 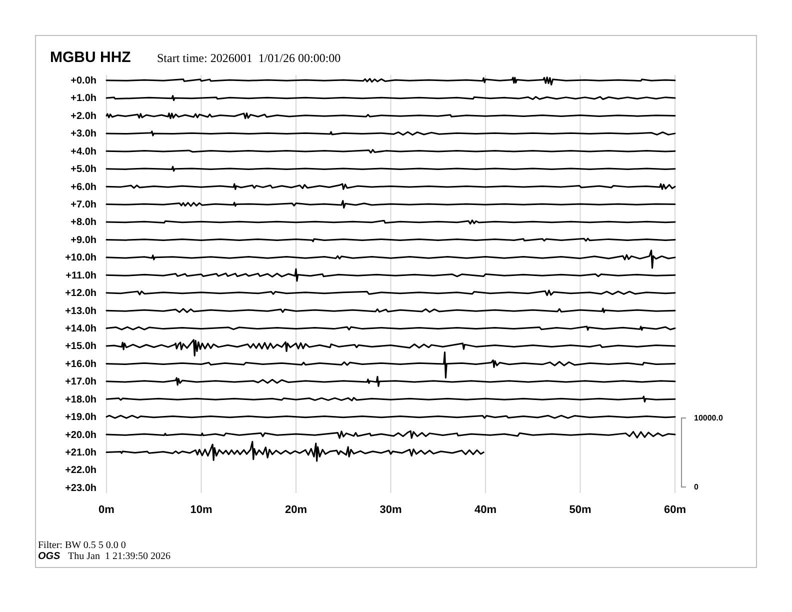 What do you see at coordinates (80, 258) in the screenshot?
I see `y-tick-label: +10.0h` at bounding box center [80, 258].